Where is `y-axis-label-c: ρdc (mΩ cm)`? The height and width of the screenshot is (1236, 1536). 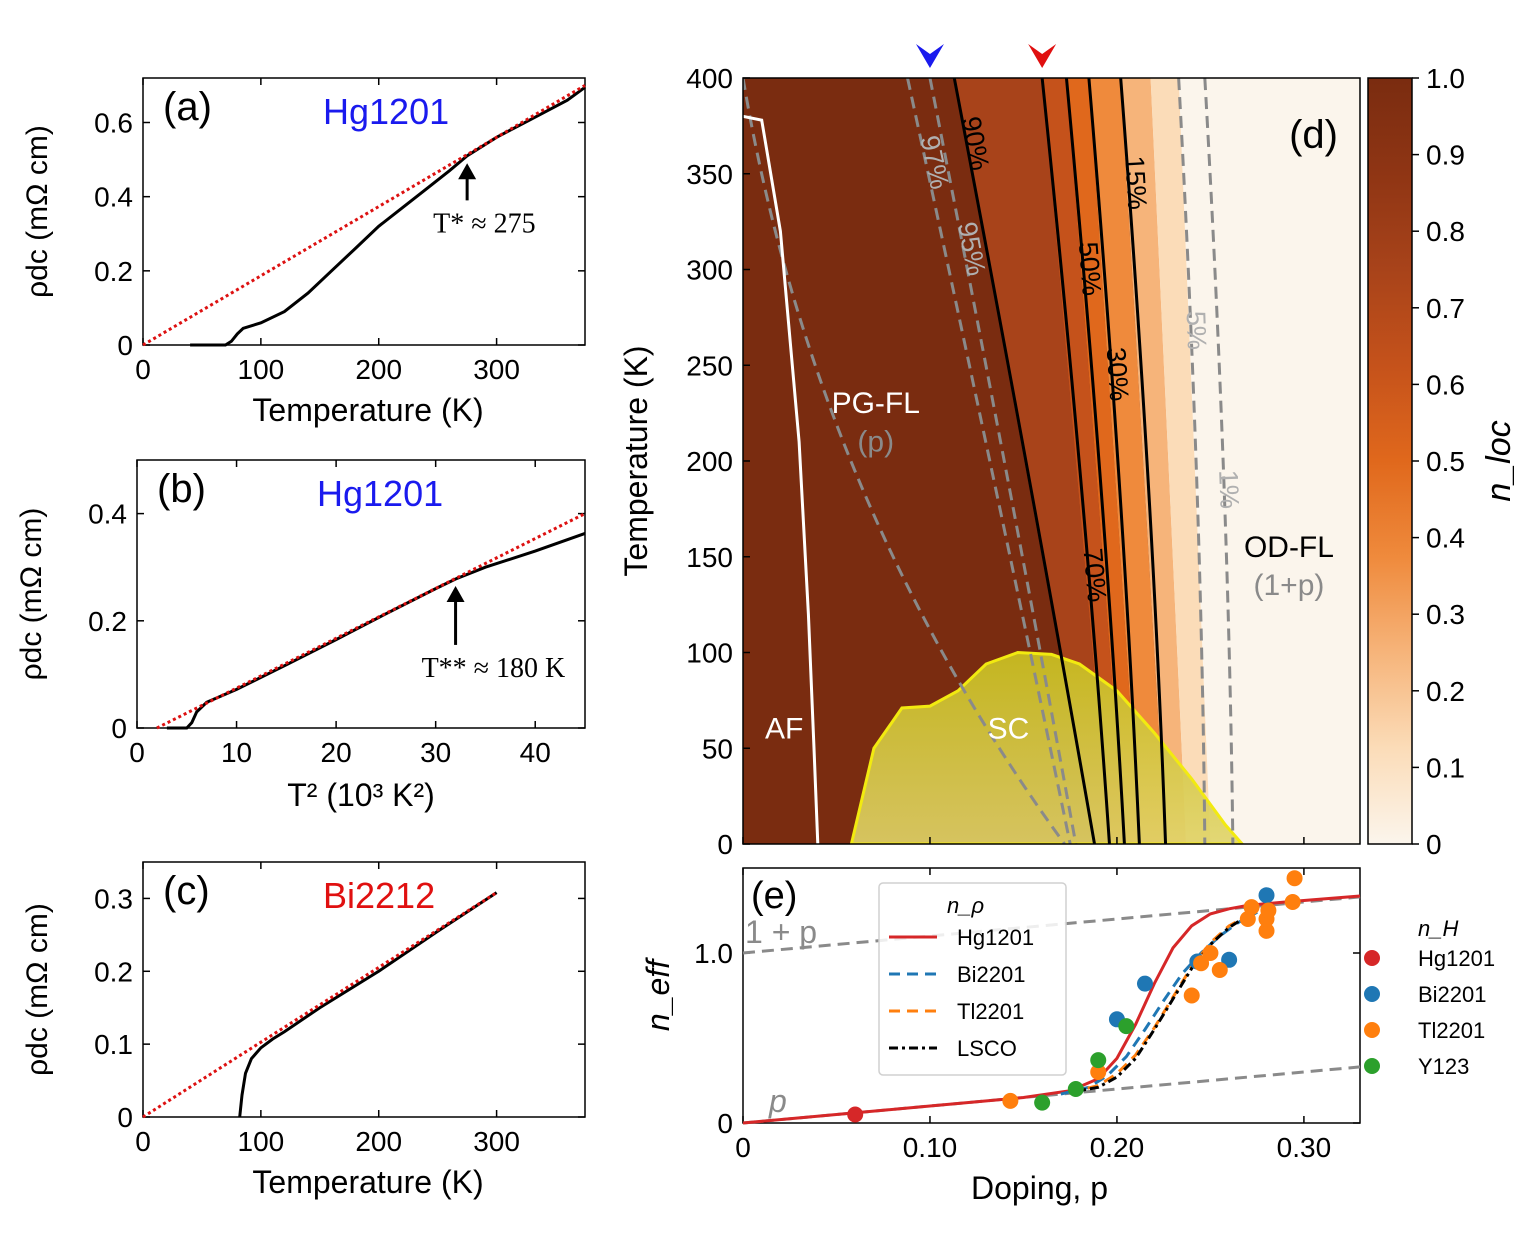
y-axis-label-c: ρdc (mΩ cm) is located at coordinates (37, 989).